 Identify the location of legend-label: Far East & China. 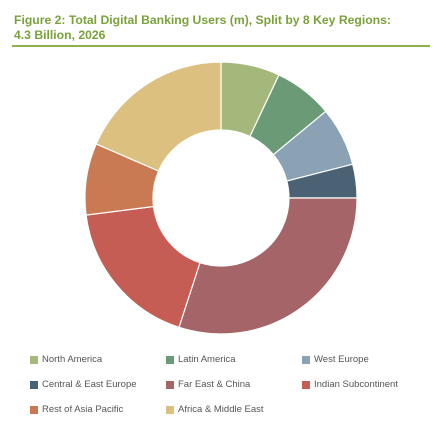
(214, 384).